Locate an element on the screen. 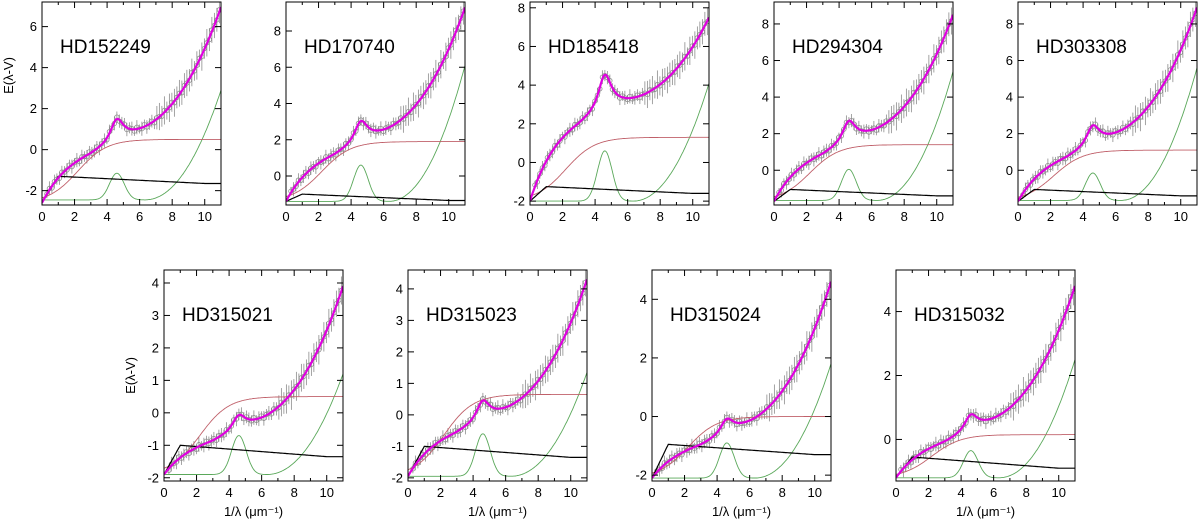 This screenshot has height=521, width=1200. panel-hd315032: 0 2 4 6 8 10 0 2 4 HD315032 1/λ (μm⁻¹) is located at coordinates (980, 394).